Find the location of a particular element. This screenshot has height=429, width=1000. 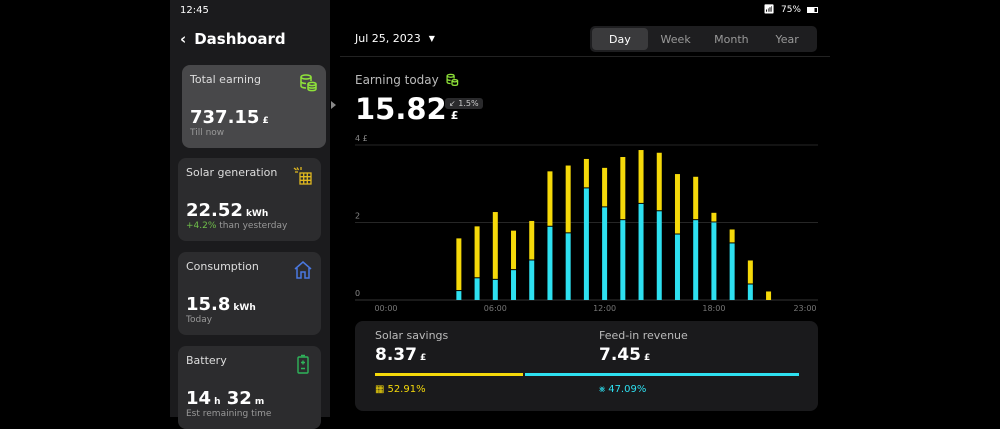

battery-level: 75% is located at coordinates (790, 10).